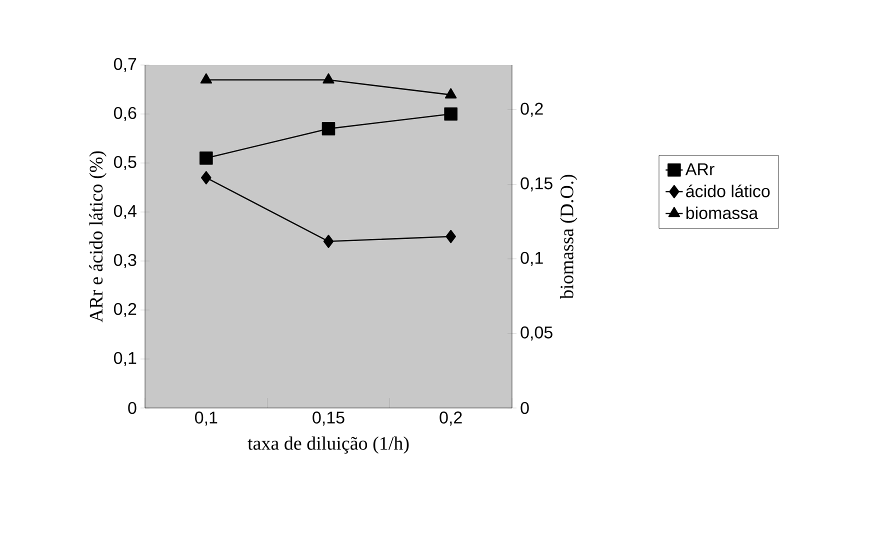 This screenshot has height=536, width=879. Describe the element at coordinates (125, 310) in the screenshot. I see `y-tick-label: 0,2` at that location.